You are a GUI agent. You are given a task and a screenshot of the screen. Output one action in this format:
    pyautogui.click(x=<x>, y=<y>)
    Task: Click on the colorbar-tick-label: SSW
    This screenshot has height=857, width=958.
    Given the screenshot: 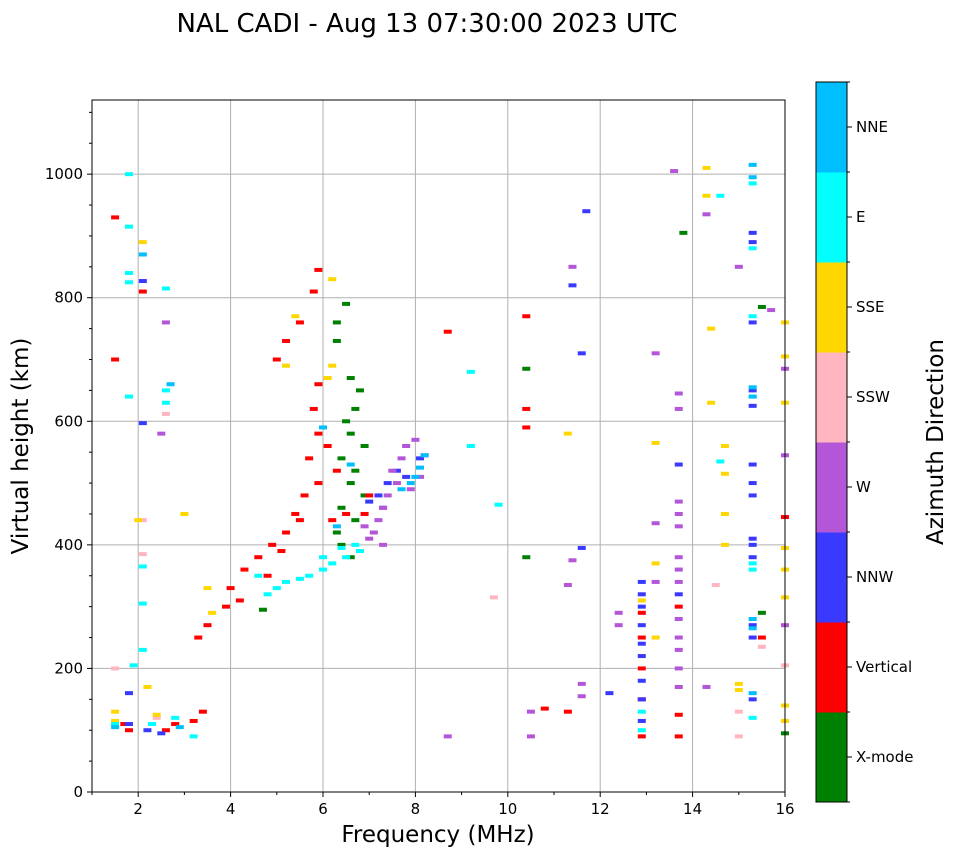 What is the action you would take?
    pyautogui.click(x=873, y=397)
    